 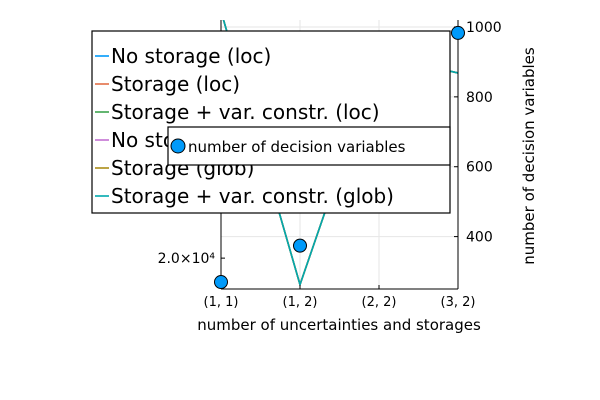 What do you see at coordinates (479, 98) in the screenshot?
I see `right-y-tick-label: 800` at bounding box center [479, 98].